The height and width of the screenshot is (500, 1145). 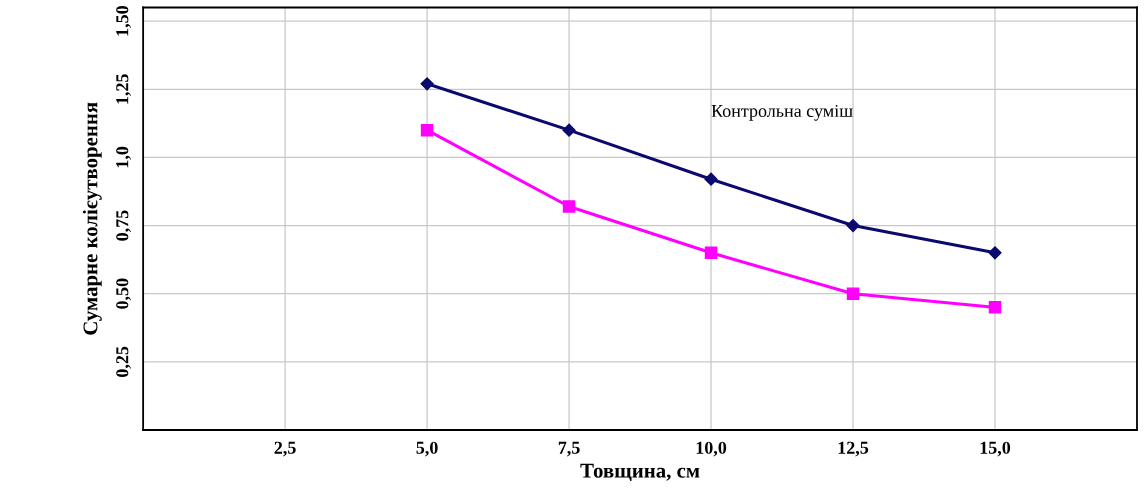 I want to click on y-tick-label: 1,0, so click(x=123, y=157).